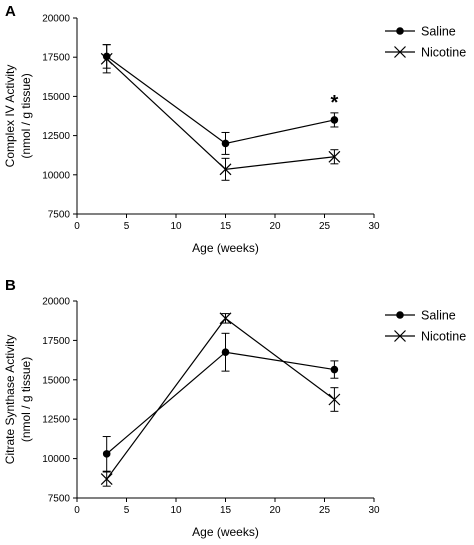 The height and width of the screenshot is (545, 474). Describe the element at coordinates (335, 103) in the screenshot. I see `significance-star: *` at that location.